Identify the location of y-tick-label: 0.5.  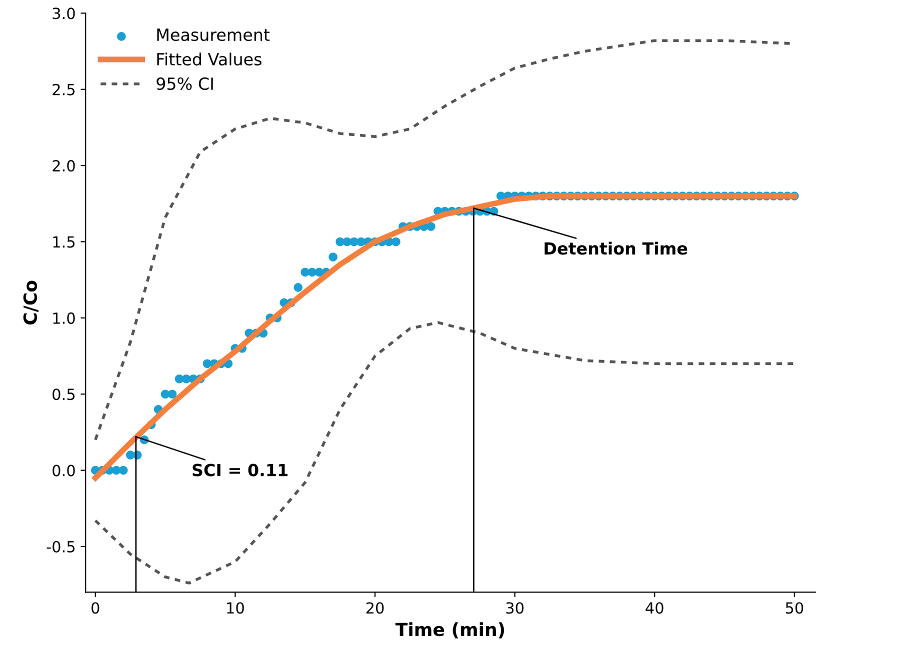
(63, 394).